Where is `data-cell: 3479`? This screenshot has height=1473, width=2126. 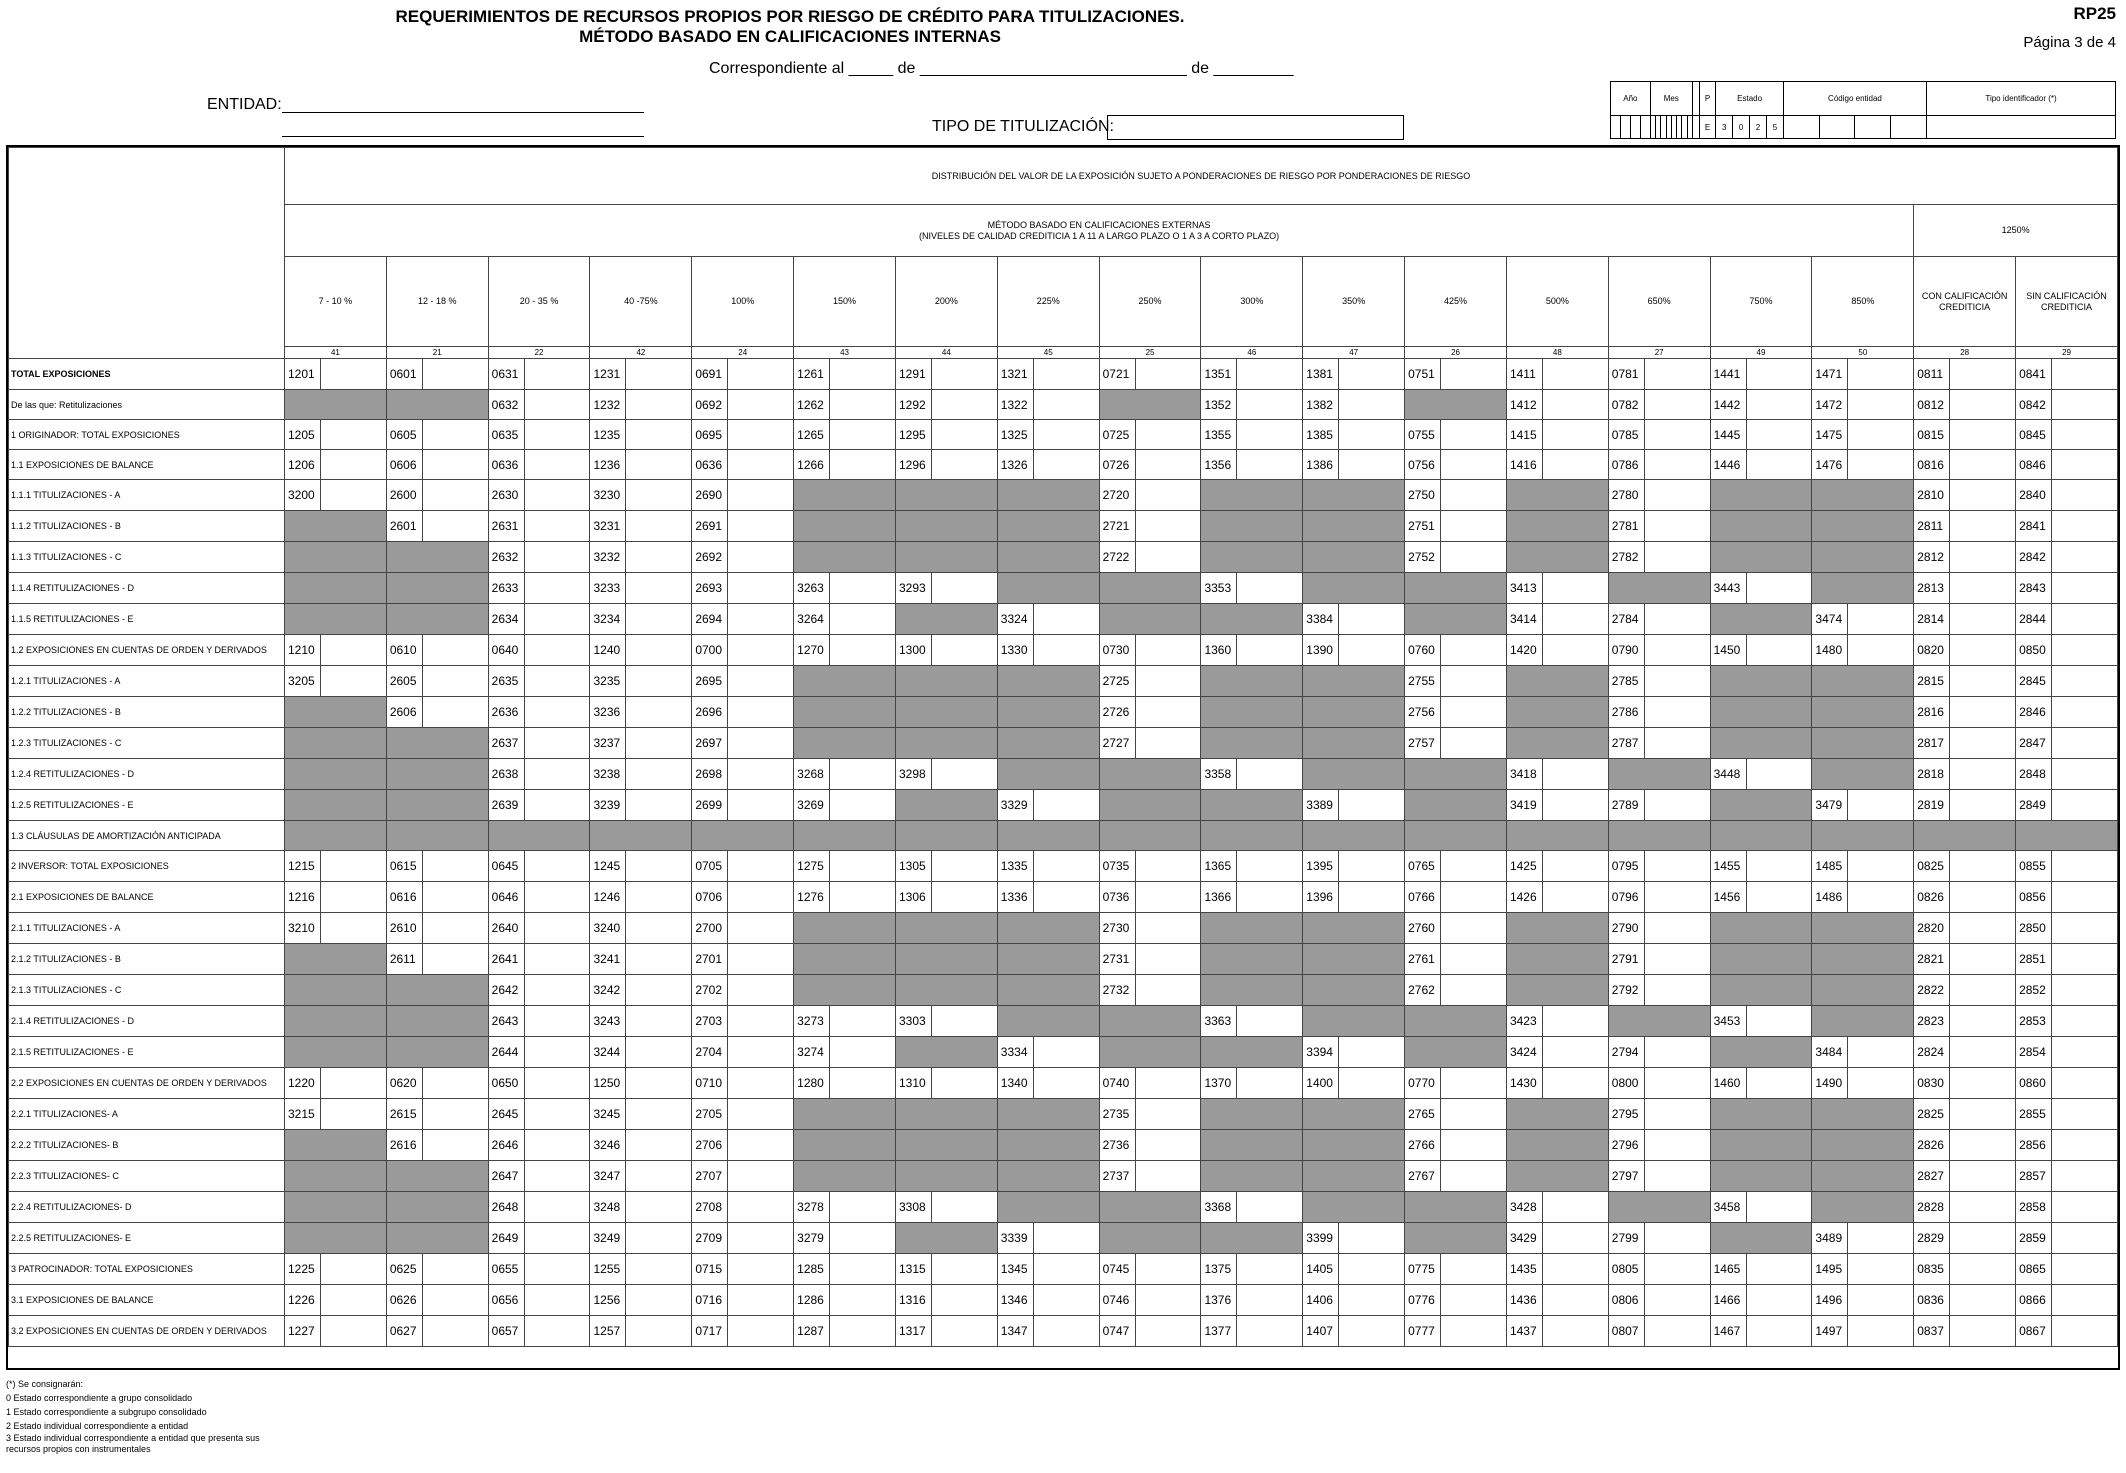 data-cell: 3479 is located at coordinates (1863, 805).